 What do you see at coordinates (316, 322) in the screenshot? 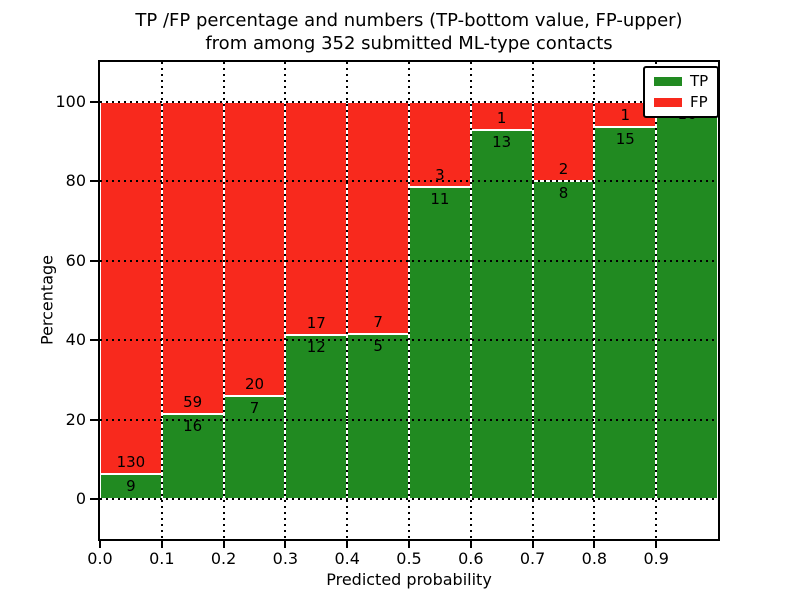
I see `fp-count-label: 17` at bounding box center [316, 322].